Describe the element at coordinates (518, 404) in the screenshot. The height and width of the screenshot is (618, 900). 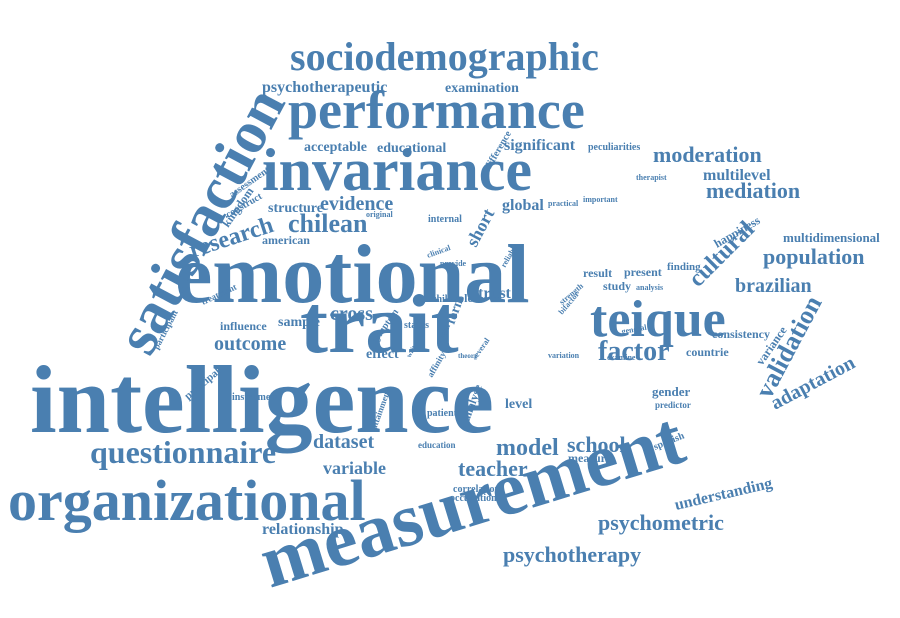
I see `word-level: level` at that location.